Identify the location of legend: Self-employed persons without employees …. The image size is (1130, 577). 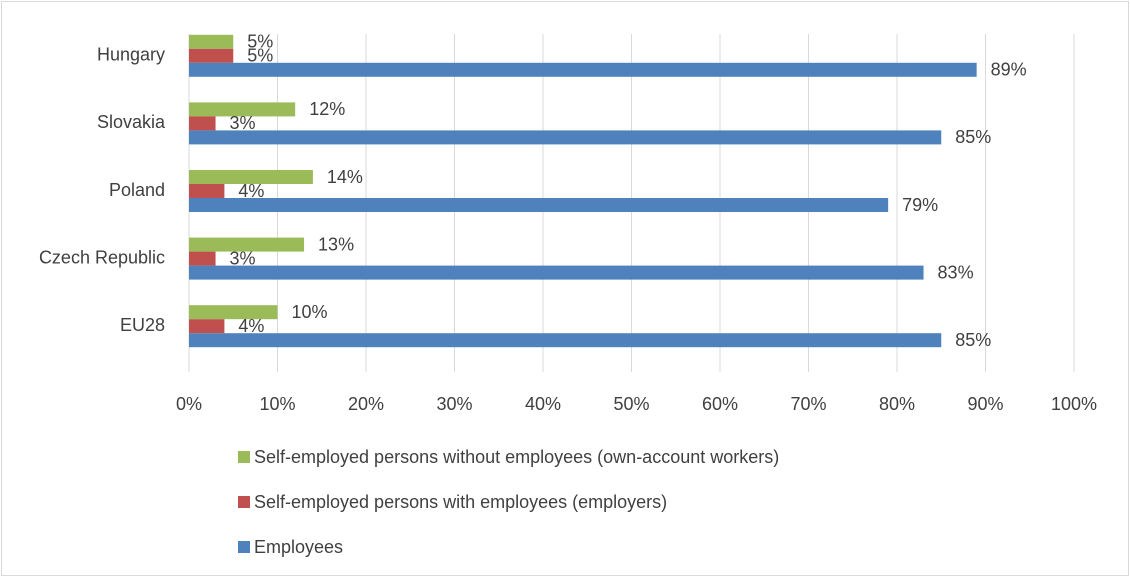
(508, 502).